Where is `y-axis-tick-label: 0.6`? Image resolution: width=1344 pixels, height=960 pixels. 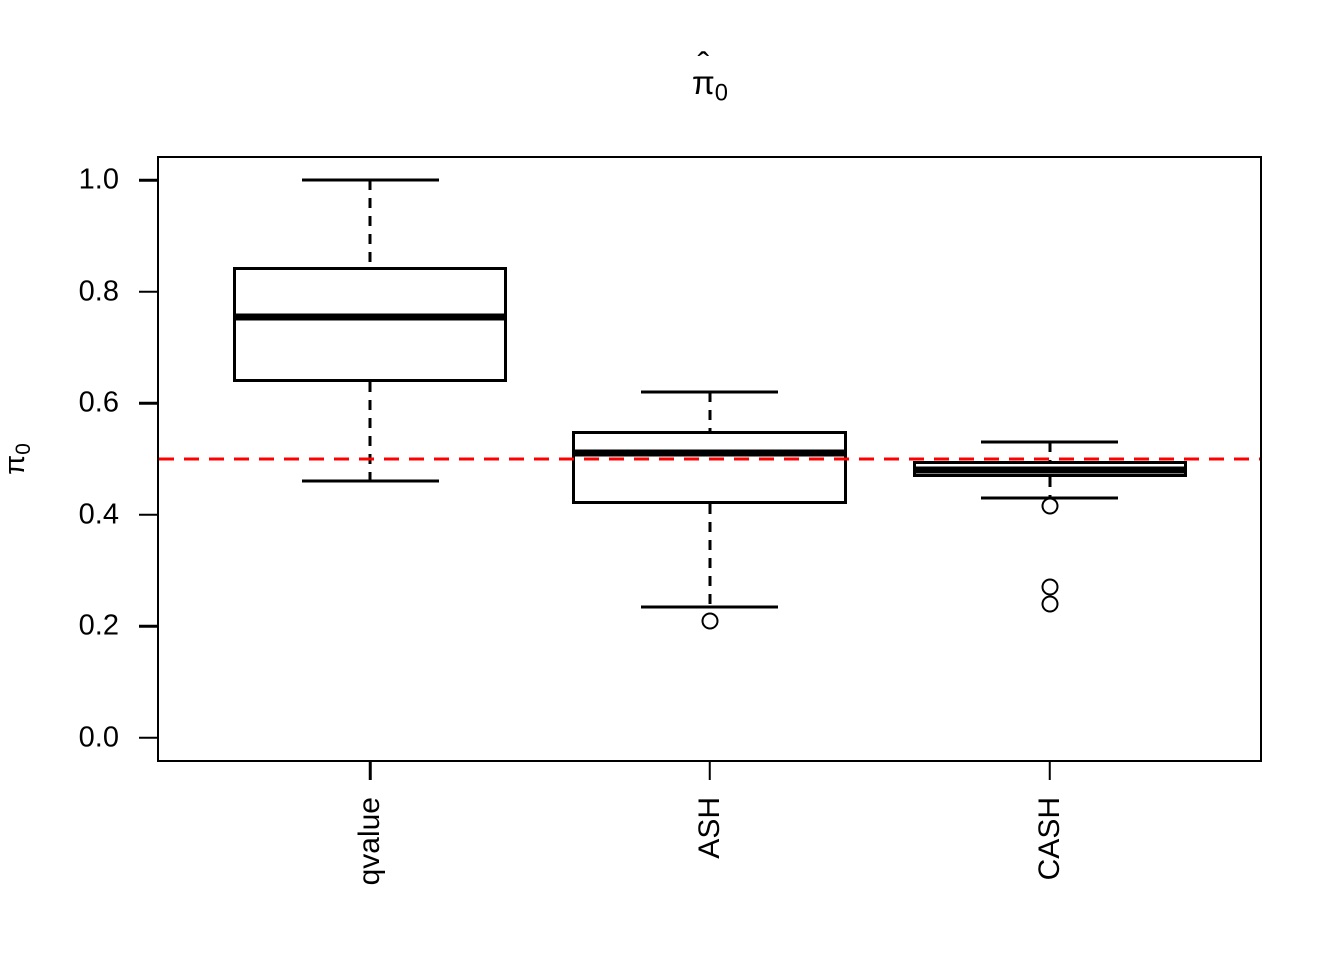
y-axis-tick-label: 0.6 is located at coordinates (98, 402).